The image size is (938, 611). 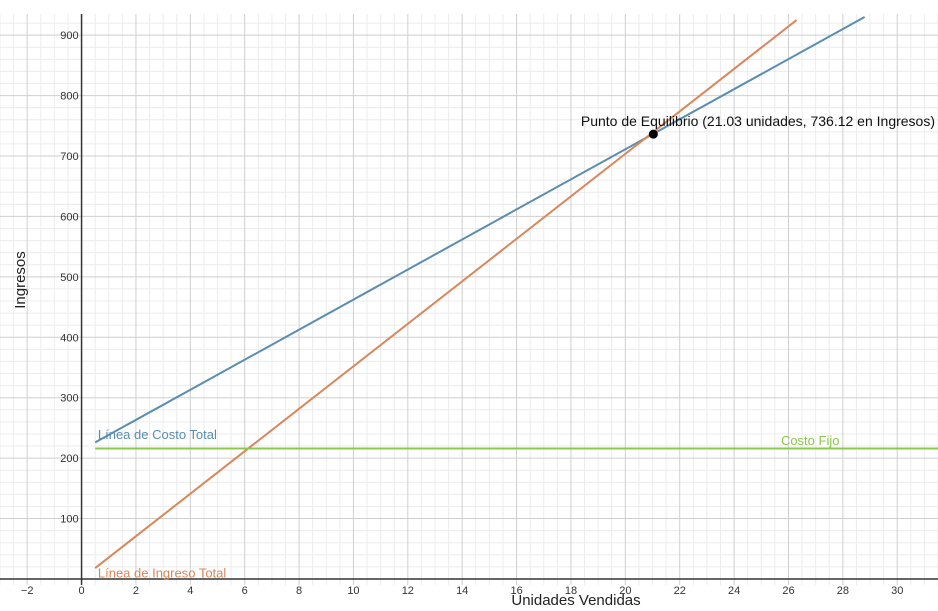 I want to click on x-tick-label: 8, so click(x=299, y=591).